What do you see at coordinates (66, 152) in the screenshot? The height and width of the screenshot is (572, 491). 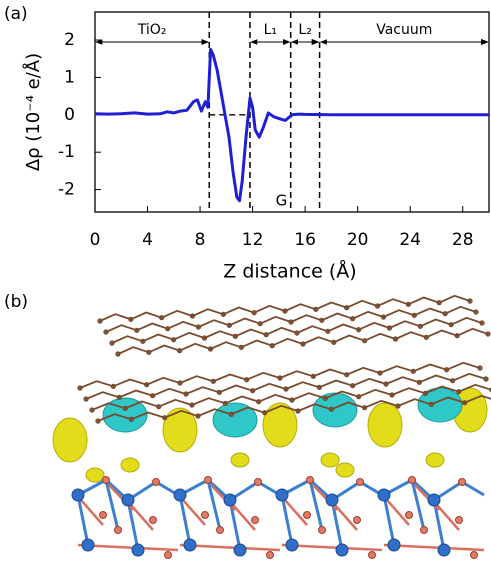 I see `y-tick-label: -1` at bounding box center [66, 152].